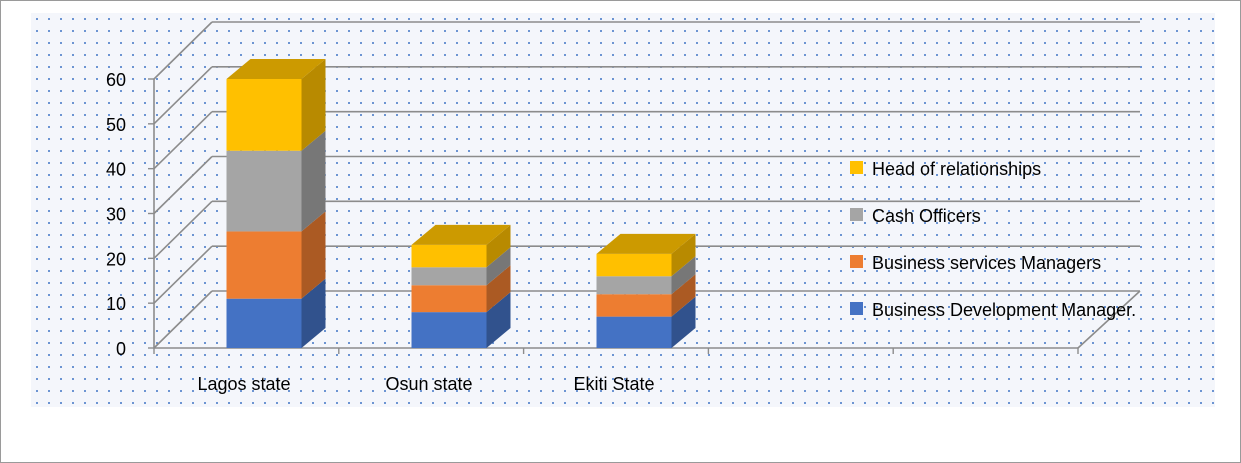  I want to click on y-axis-tick-label: 60, so click(116, 80).